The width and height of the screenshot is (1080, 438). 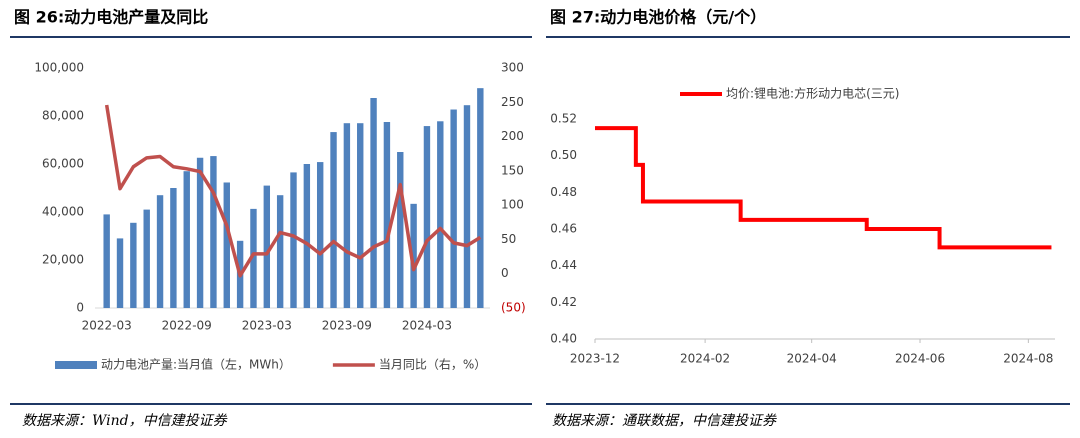 What do you see at coordinates (512, 170) in the screenshot?
I see `y2-tick-label: 150` at bounding box center [512, 170].